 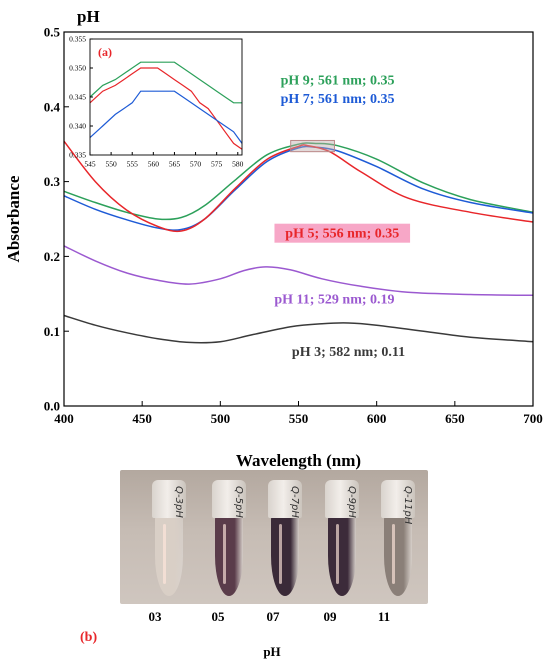 What do you see at coordinates (351, 502) in the screenshot?
I see `tube-handwriting: Q-9pH` at bounding box center [351, 502].